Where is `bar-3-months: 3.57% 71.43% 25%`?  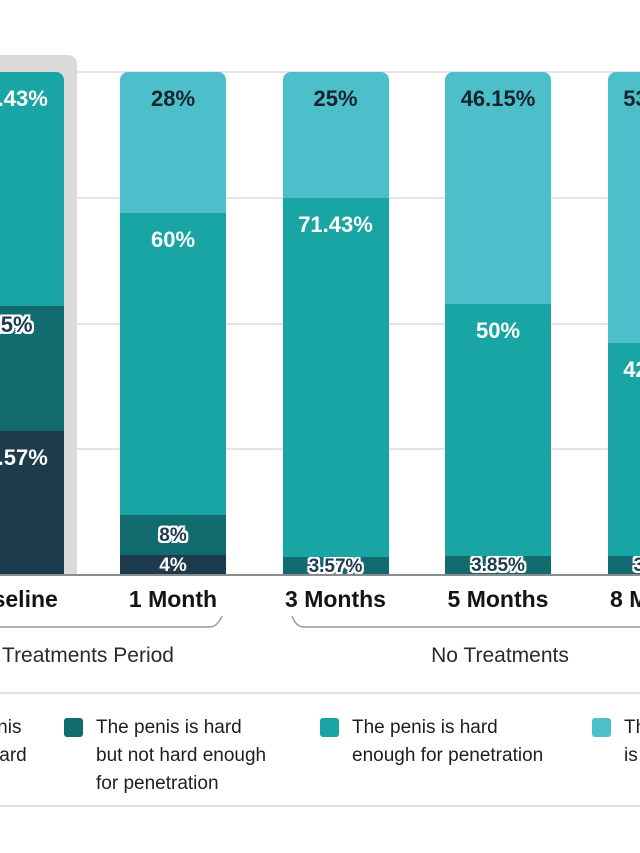
bar-3-months: 3.57% 71.43% 25% is located at coordinates (335, 289).